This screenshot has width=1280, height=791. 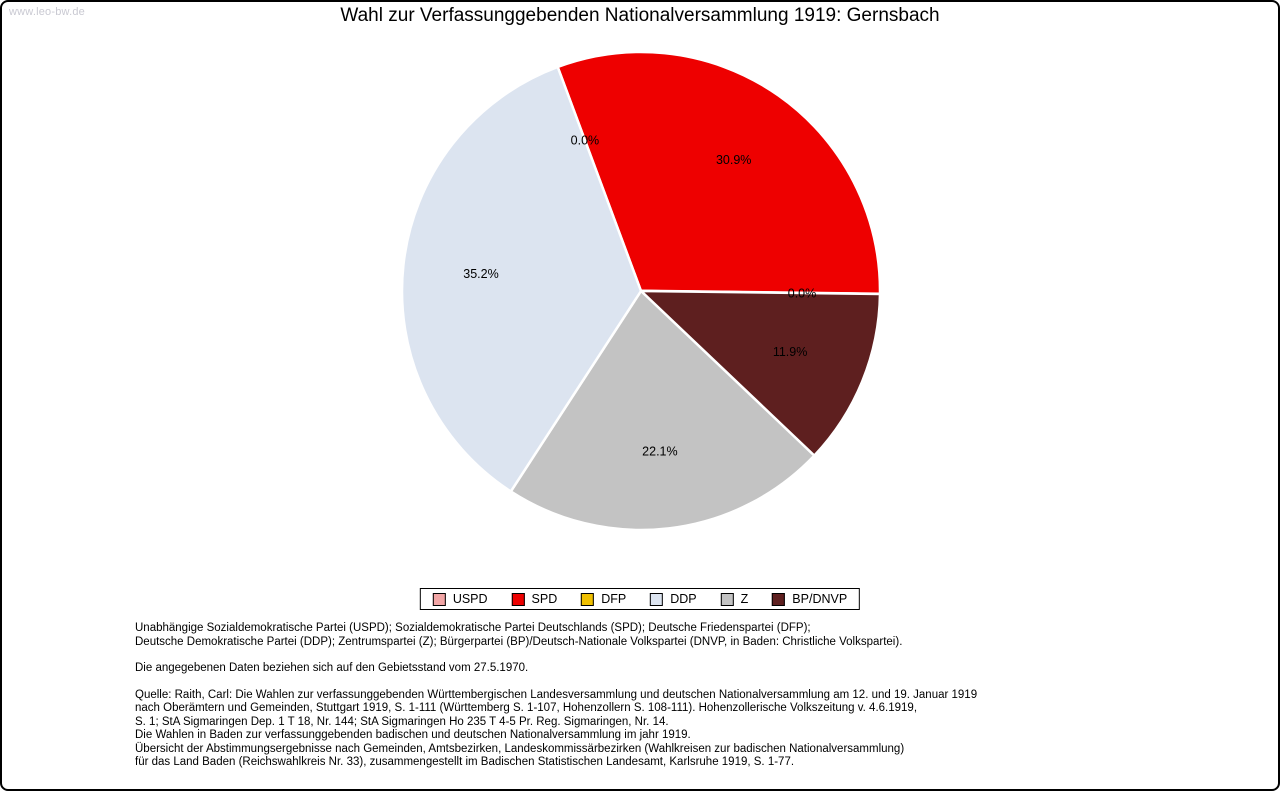 What do you see at coordinates (544, 599) in the screenshot?
I see `legend-label-spd: SPD` at bounding box center [544, 599].